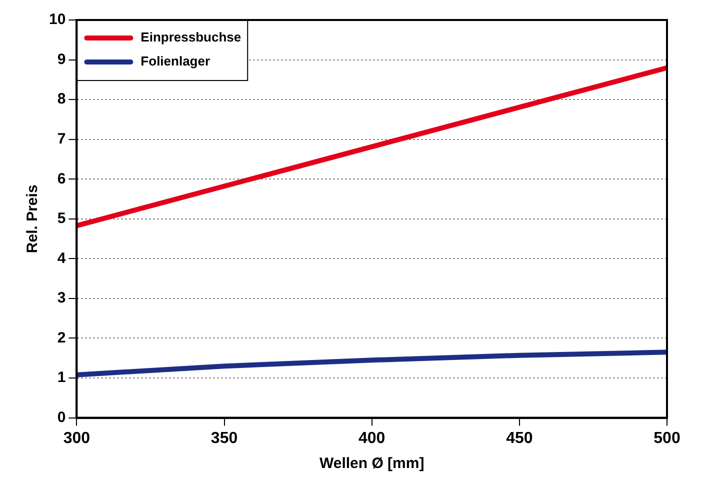 This screenshot has height=477, width=717. What do you see at coordinates (191, 37) in the screenshot?
I see `legend-label: Einpressbuchse` at bounding box center [191, 37].